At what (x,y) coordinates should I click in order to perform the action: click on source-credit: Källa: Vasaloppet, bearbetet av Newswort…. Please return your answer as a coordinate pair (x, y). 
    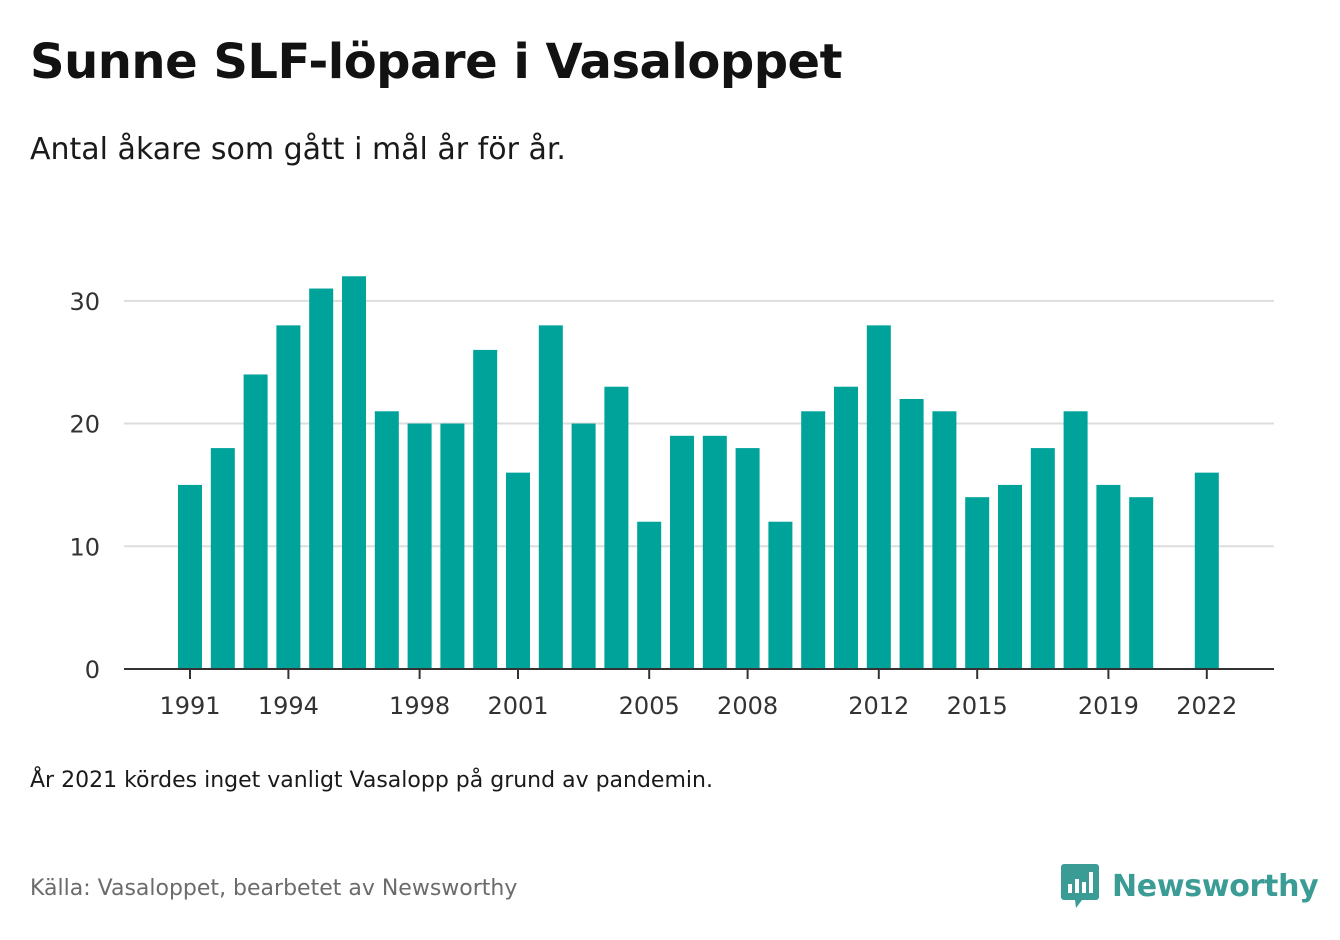
    Looking at the image, I should click on (274, 888).